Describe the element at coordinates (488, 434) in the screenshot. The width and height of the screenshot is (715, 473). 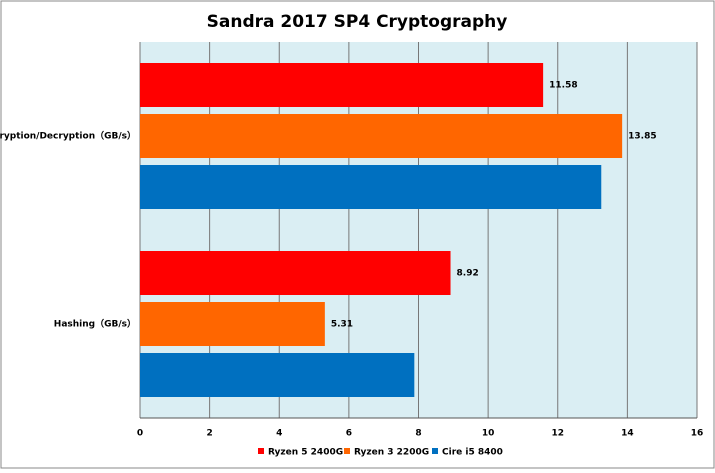
I see `x-tick-label: 10` at that location.